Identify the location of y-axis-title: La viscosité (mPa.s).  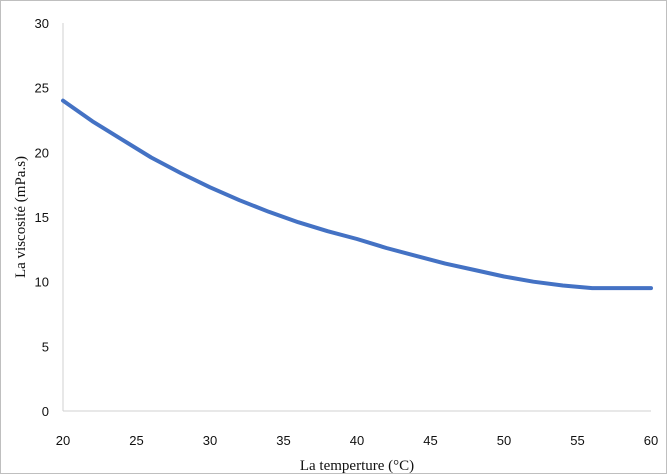
(21, 217).